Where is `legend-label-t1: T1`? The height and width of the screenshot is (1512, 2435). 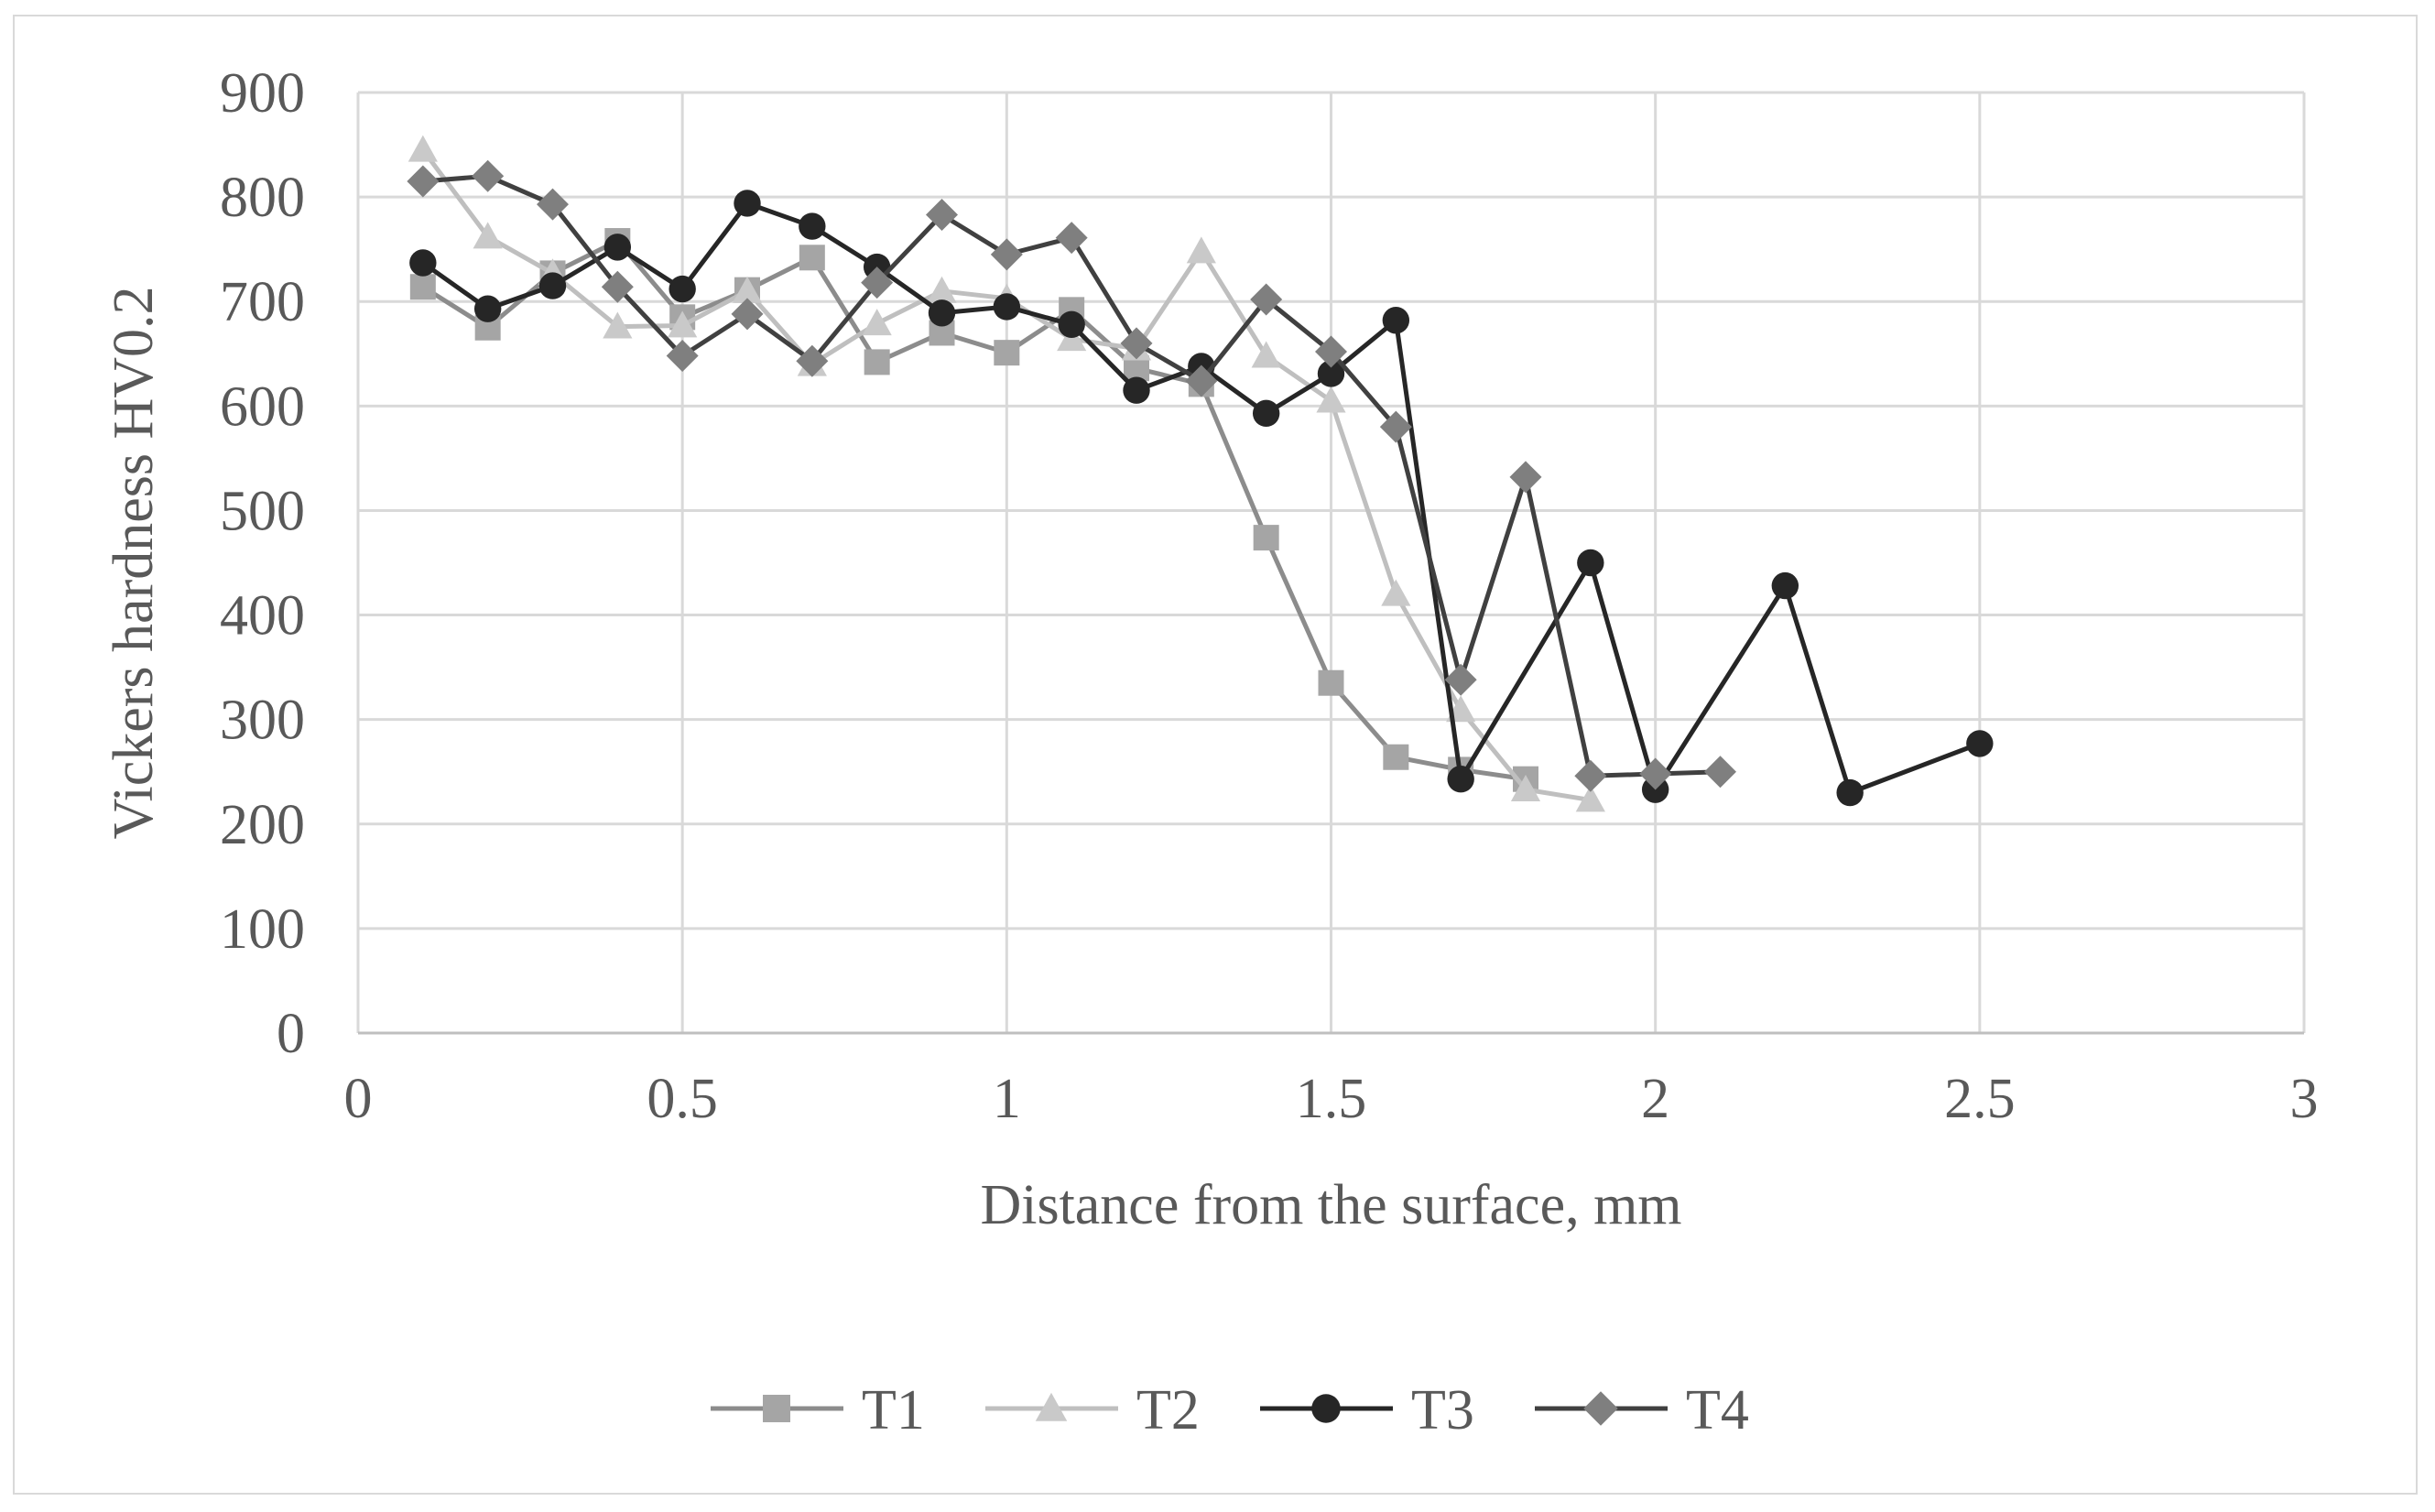 legend-label-t1: T1 is located at coordinates (893, 1410).